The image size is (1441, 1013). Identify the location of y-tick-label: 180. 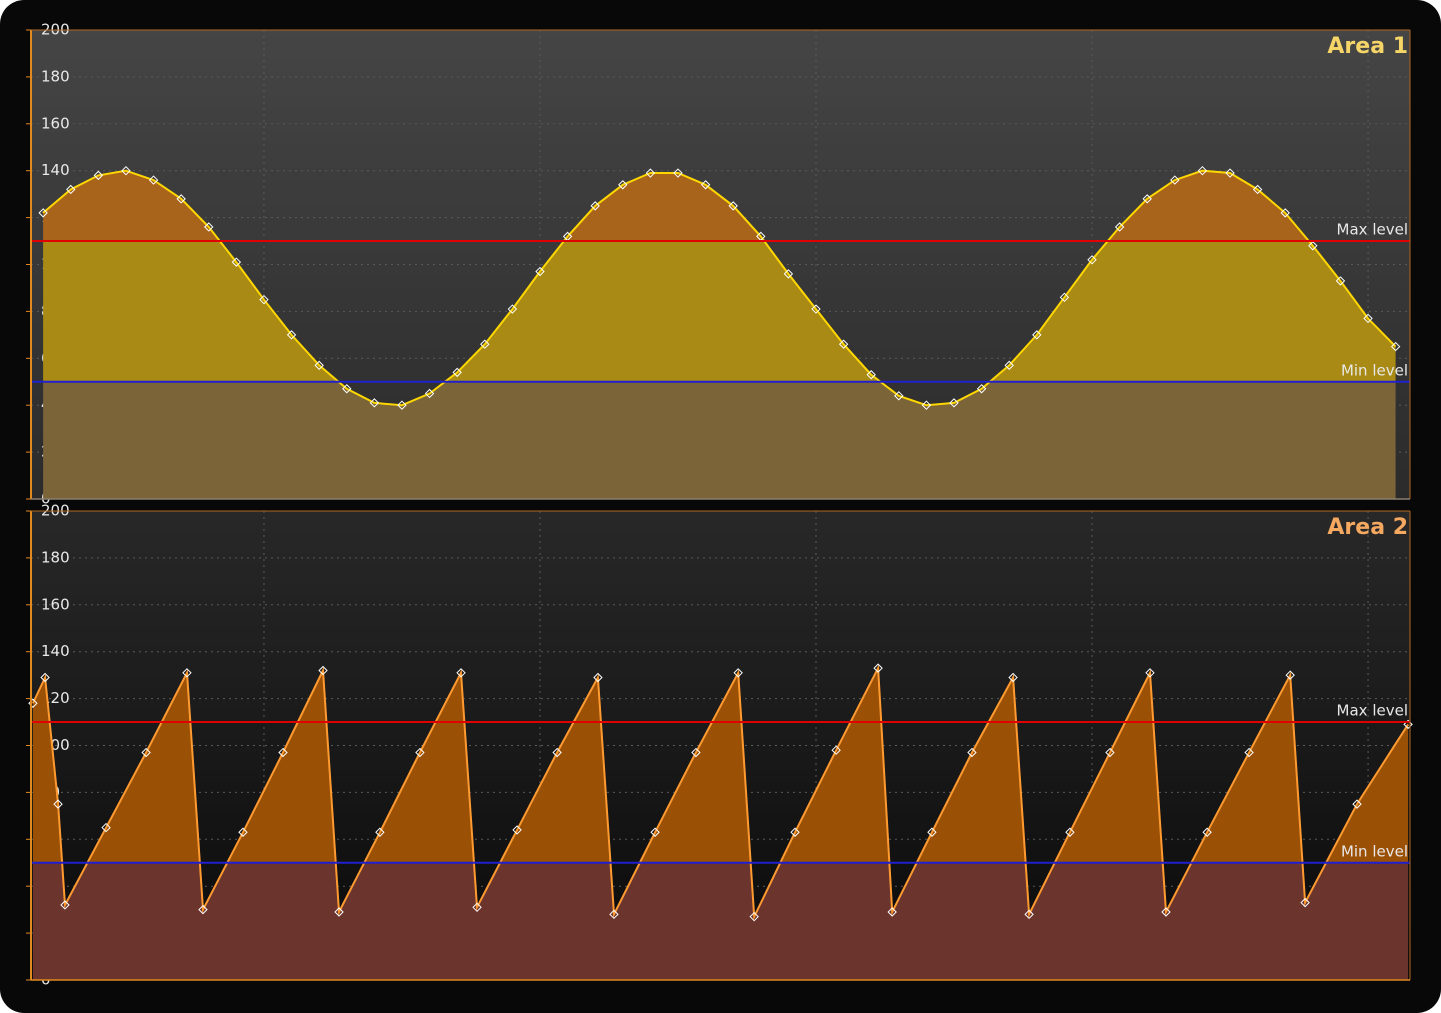
(55, 557).